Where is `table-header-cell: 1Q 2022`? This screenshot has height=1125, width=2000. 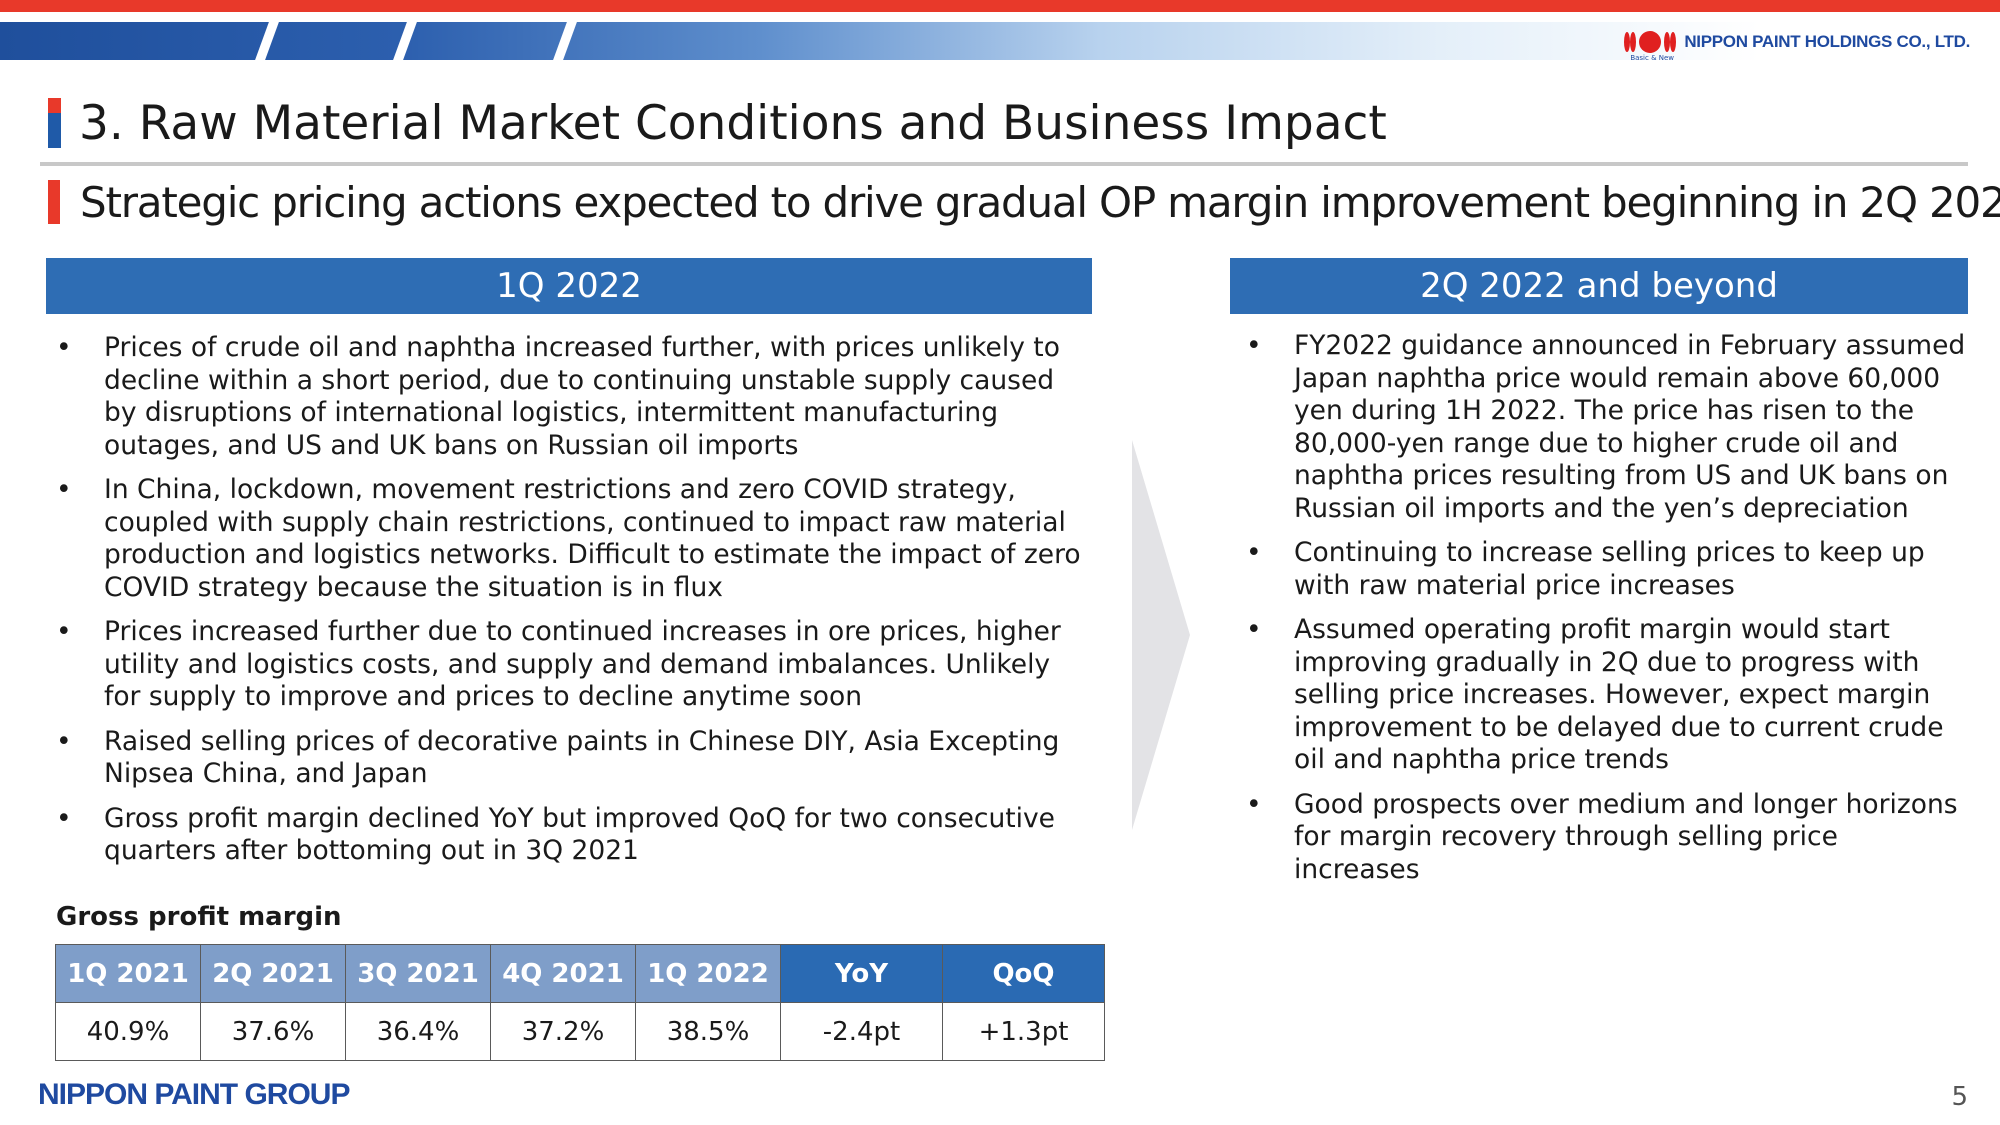 table-header-cell: 1Q 2022 is located at coordinates (708, 973).